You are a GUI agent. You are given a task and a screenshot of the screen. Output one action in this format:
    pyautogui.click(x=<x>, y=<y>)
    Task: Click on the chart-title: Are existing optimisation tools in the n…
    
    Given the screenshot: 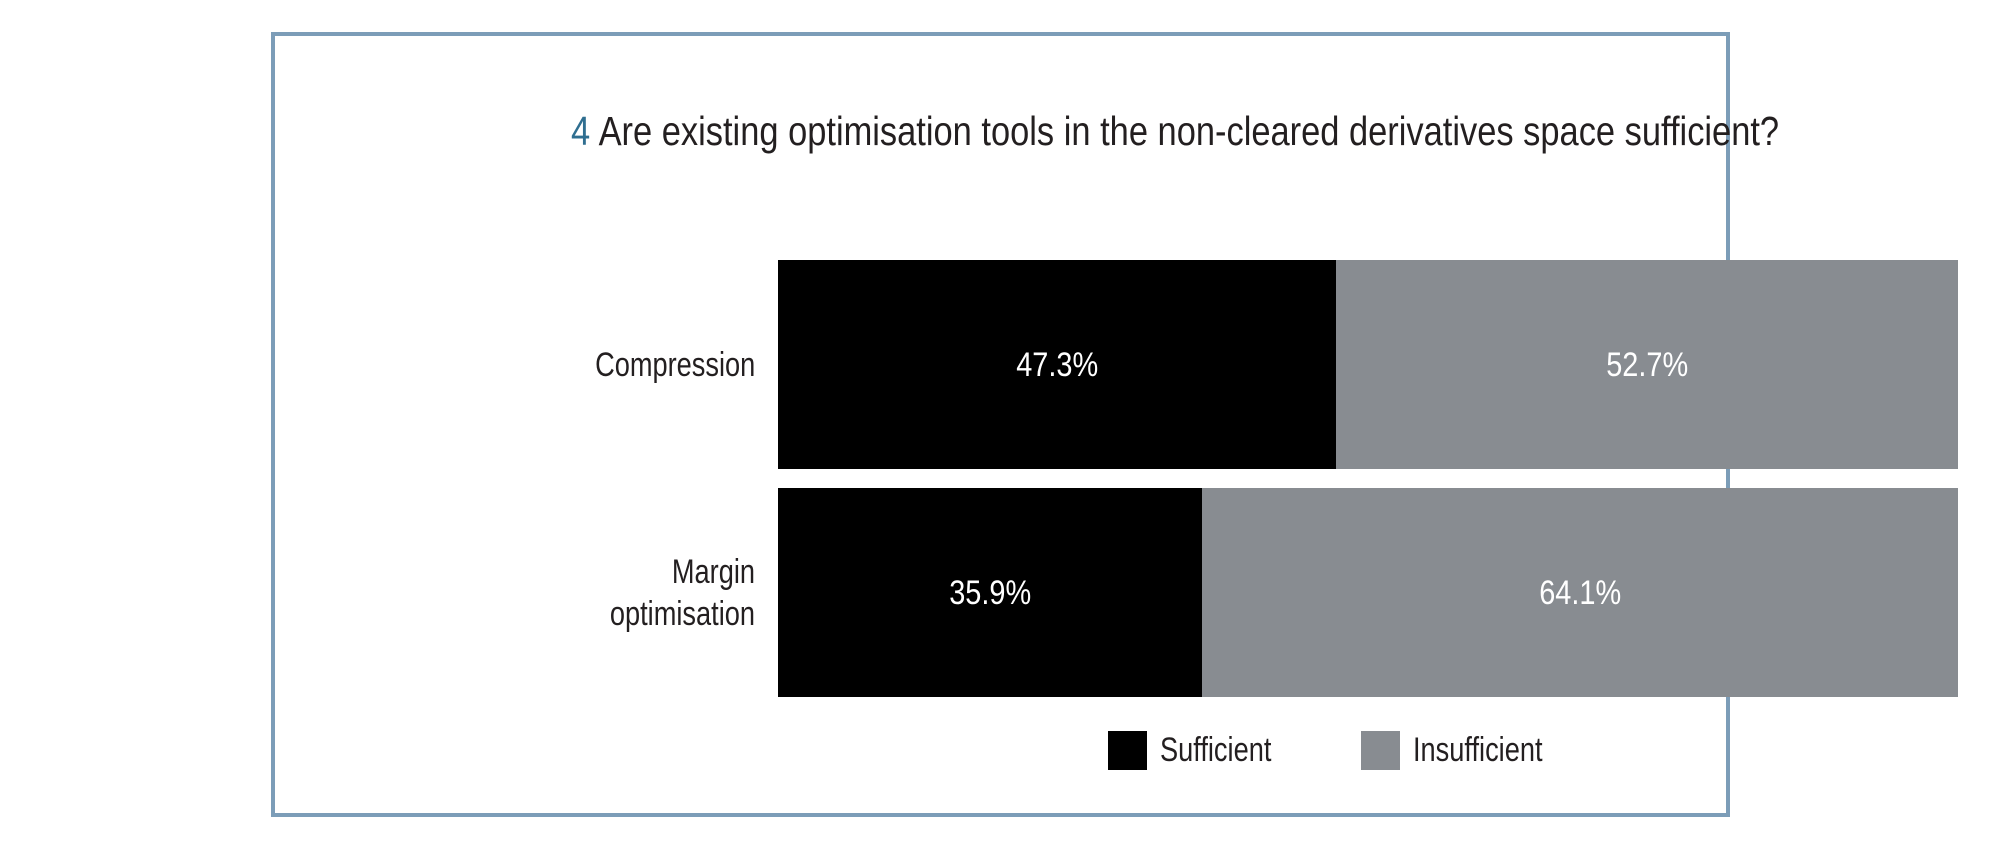 What is the action you would take?
    pyautogui.click(x=1189, y=131)
    